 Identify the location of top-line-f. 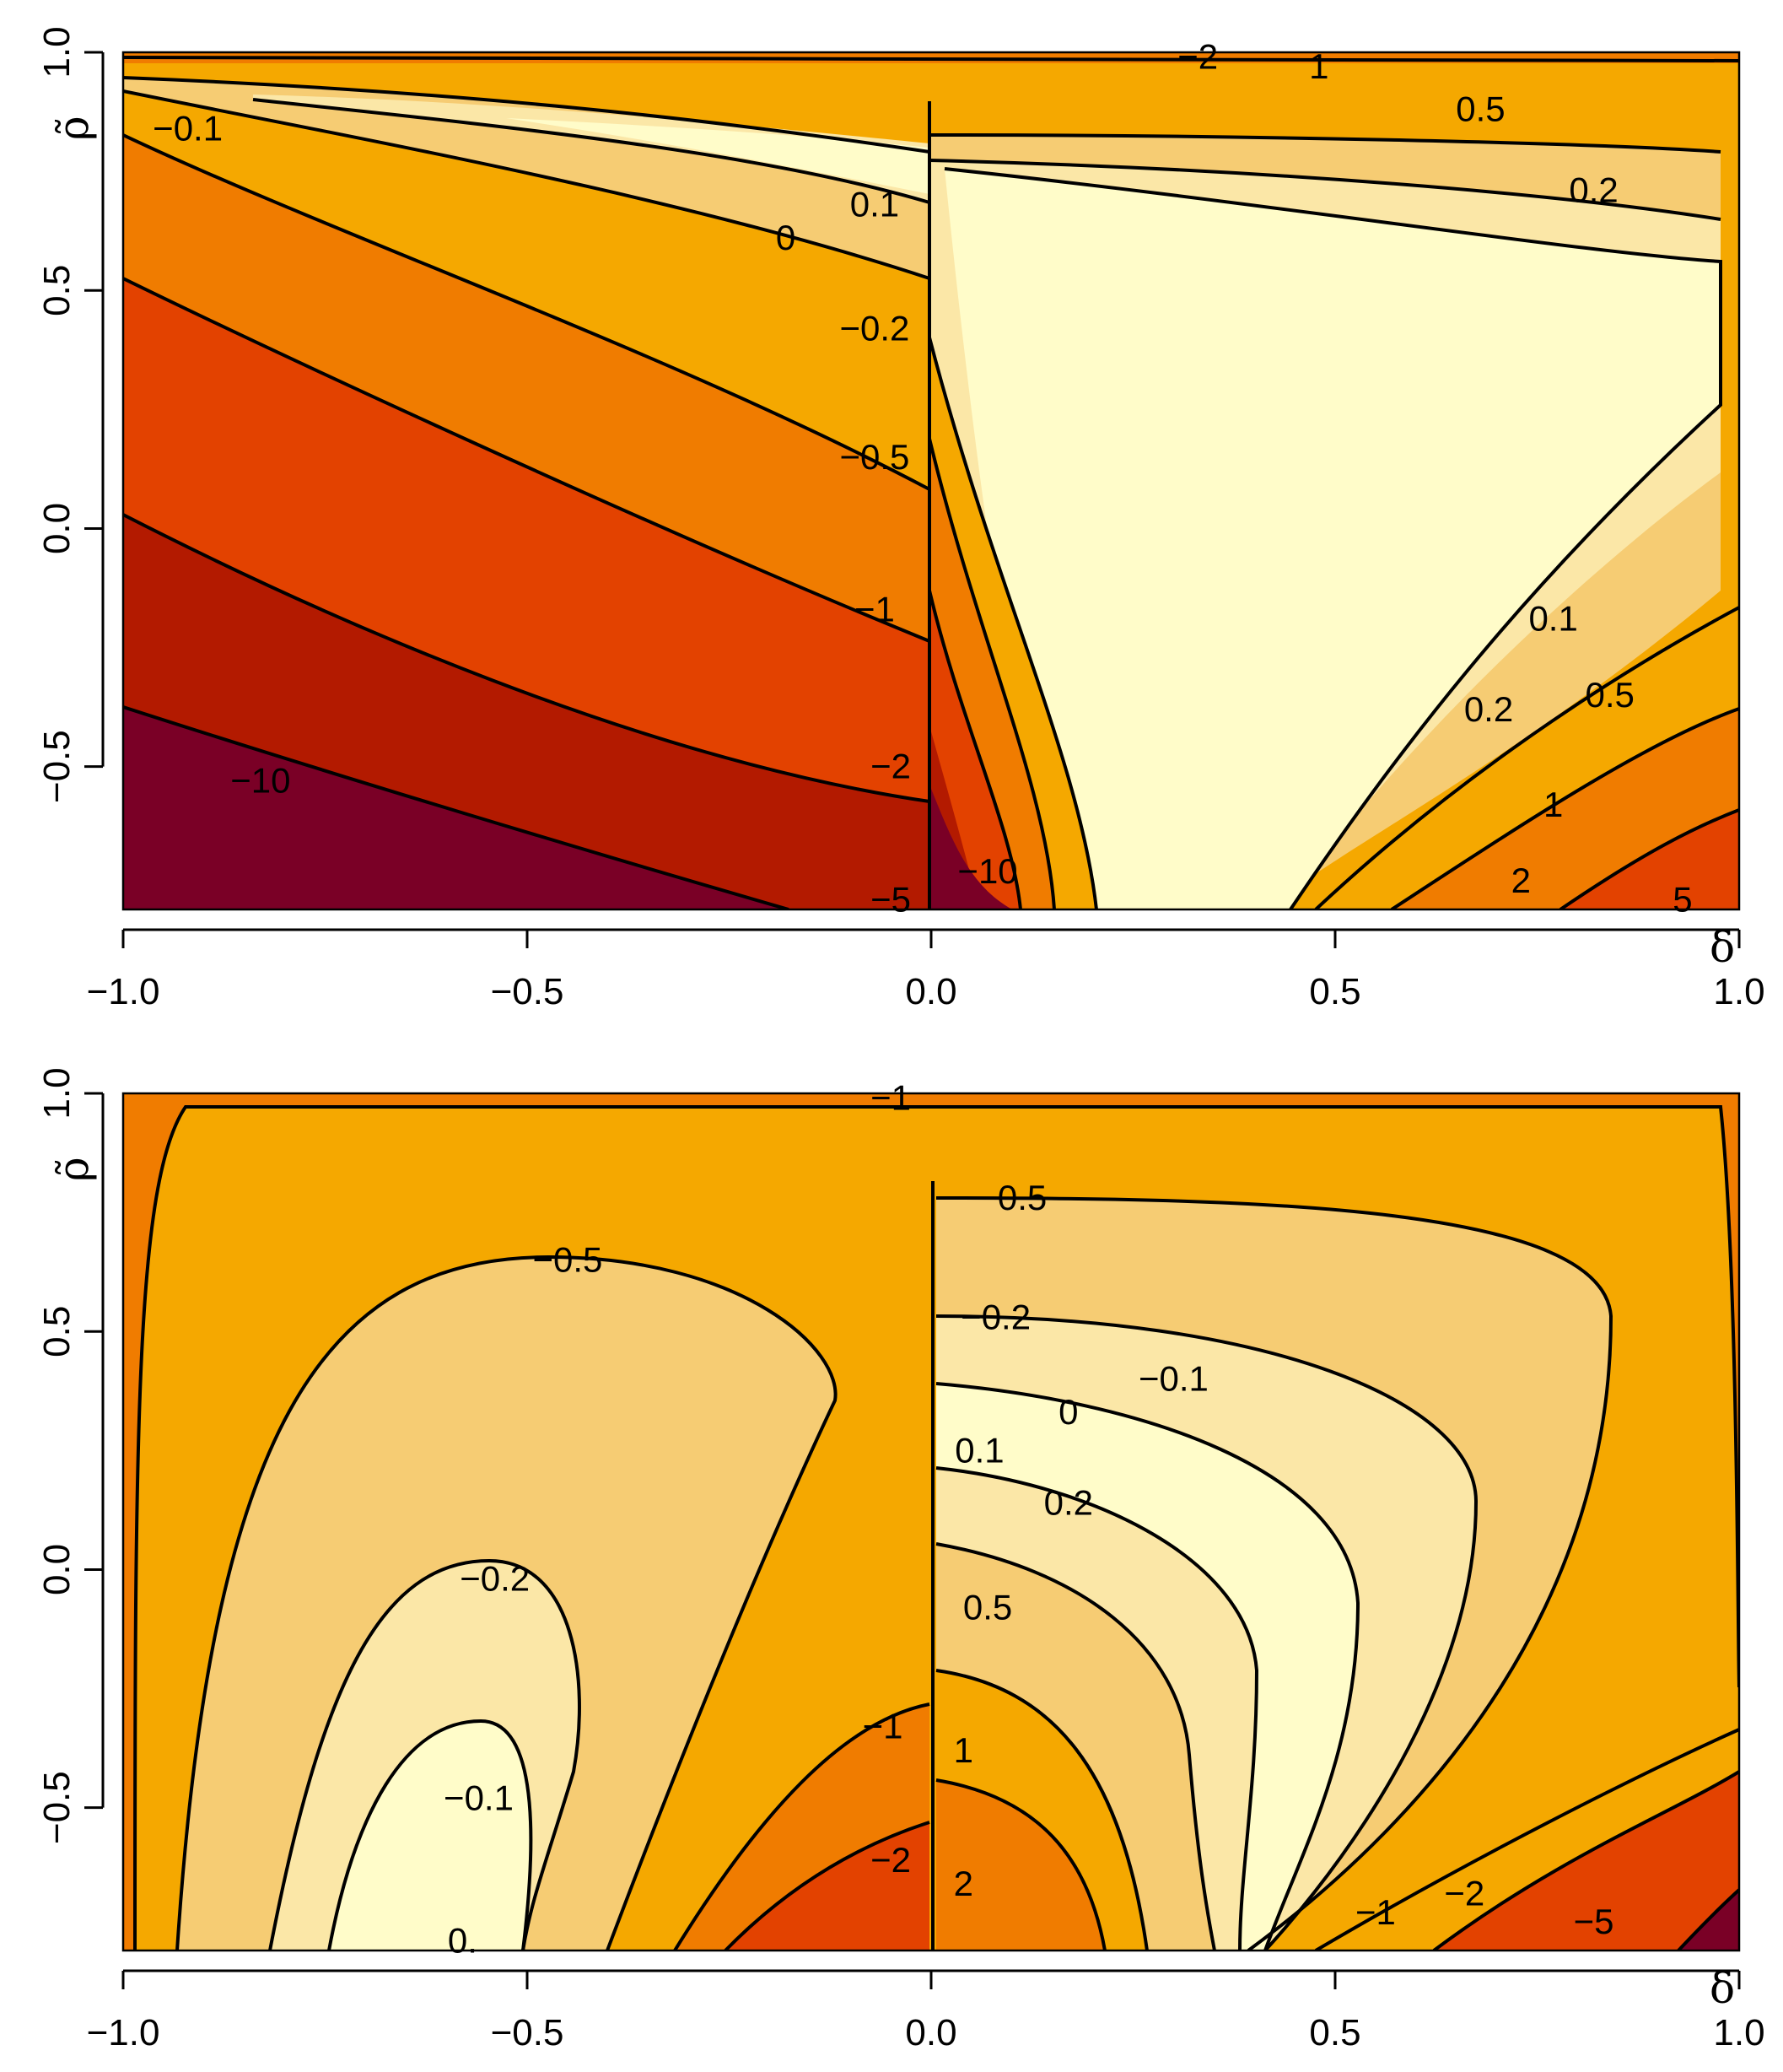
(526, 115).